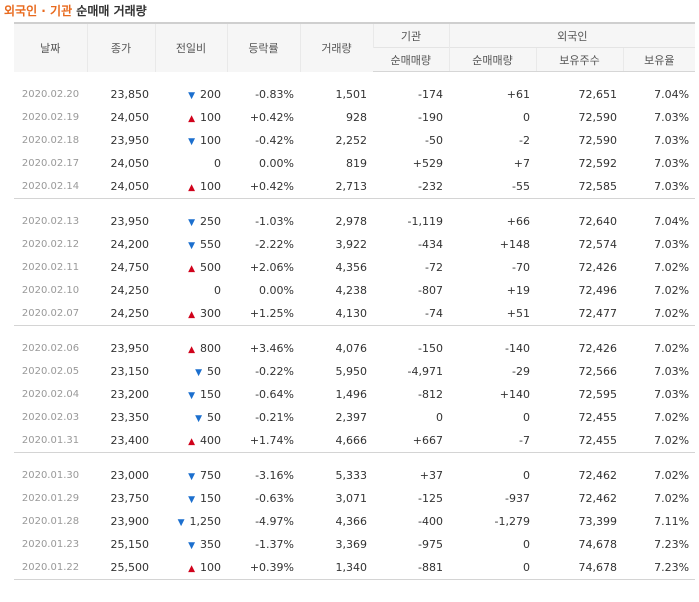 This screenshot has height=602, width=699. I want to click on cell-date: 2020.01.31, so click(50, 441).